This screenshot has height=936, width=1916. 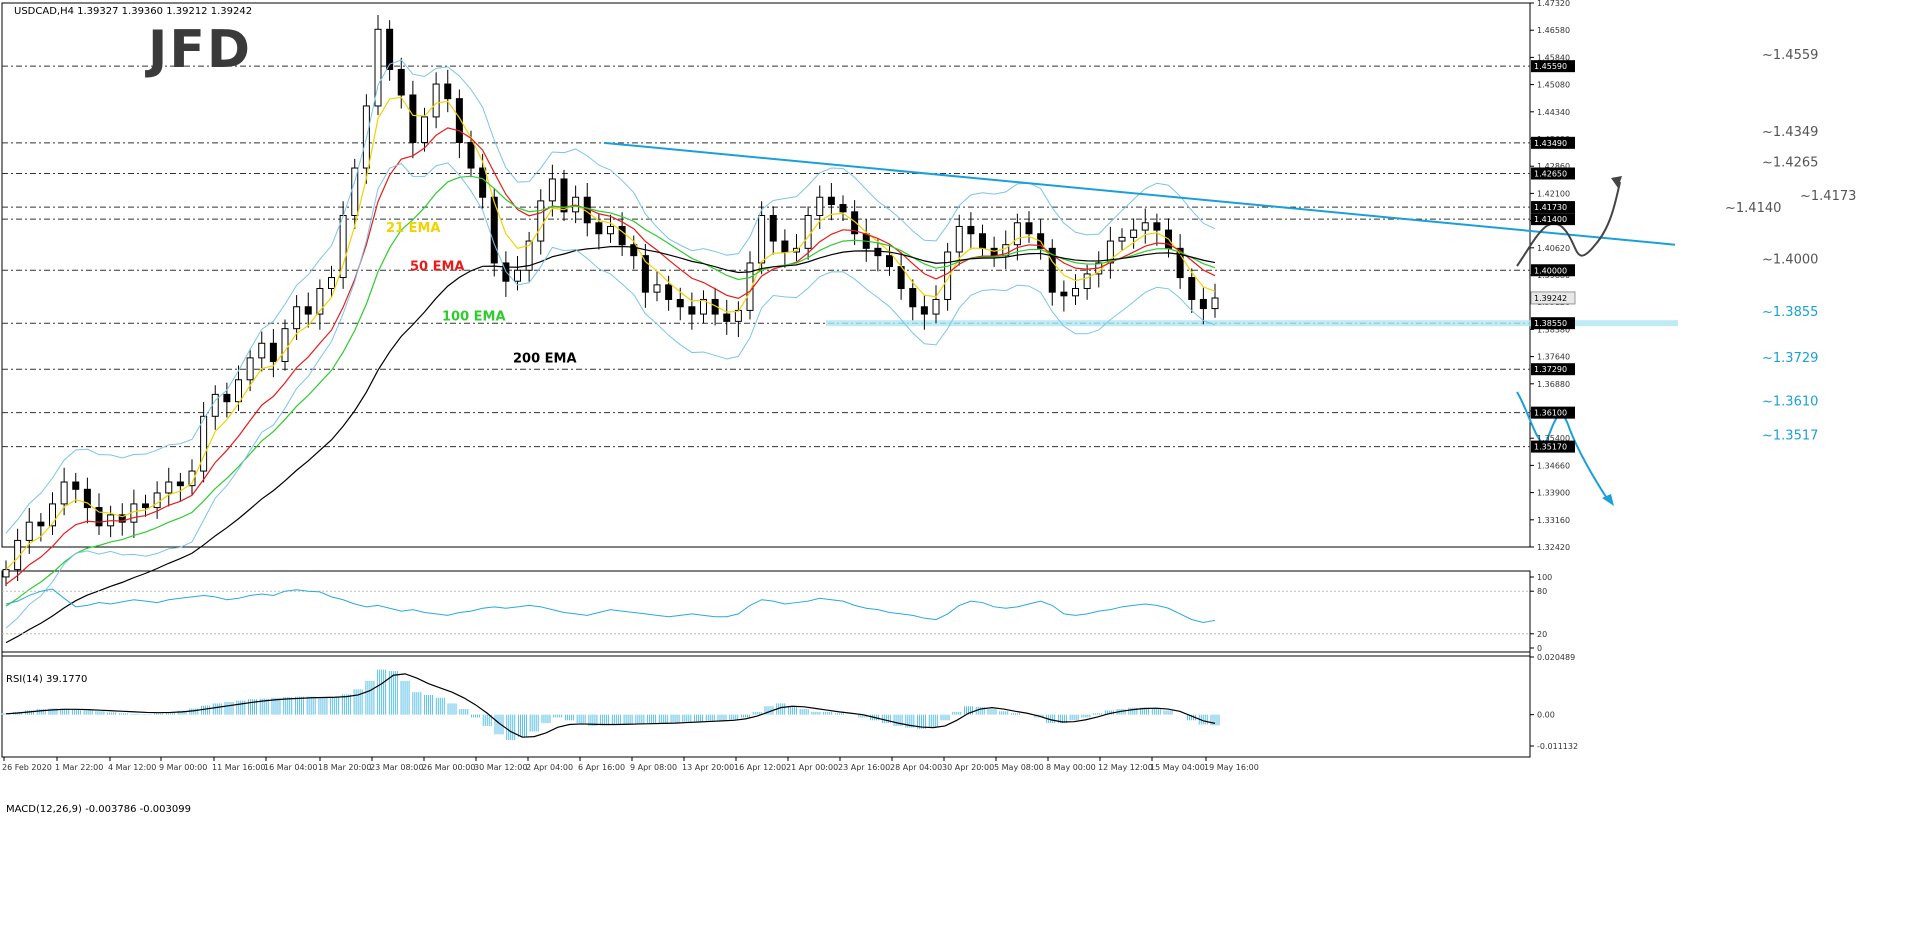 I want to click on bullish-arrowhead, so click(x=1616, y=182).